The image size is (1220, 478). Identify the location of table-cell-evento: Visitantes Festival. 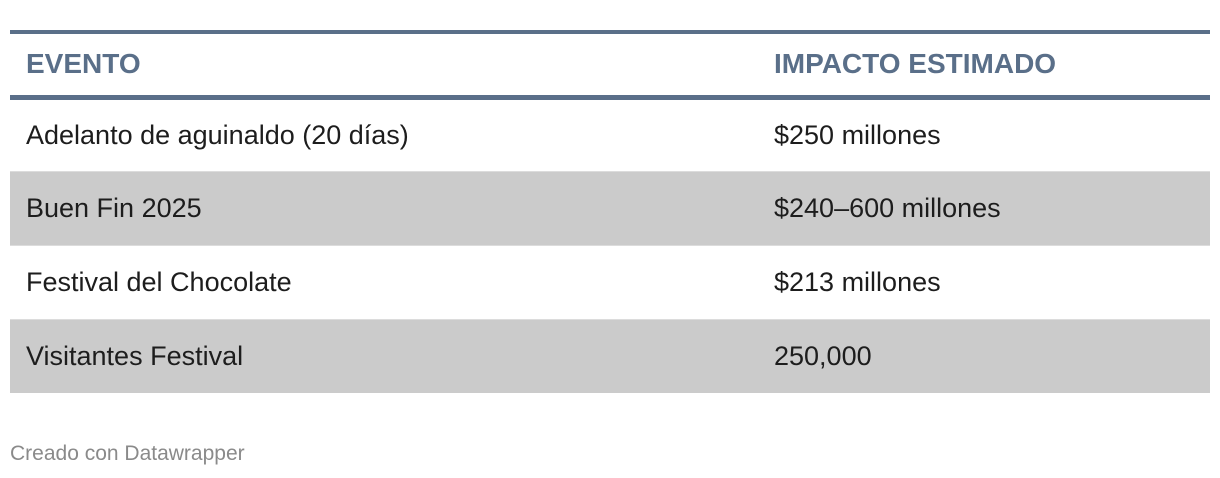
(384, 356).